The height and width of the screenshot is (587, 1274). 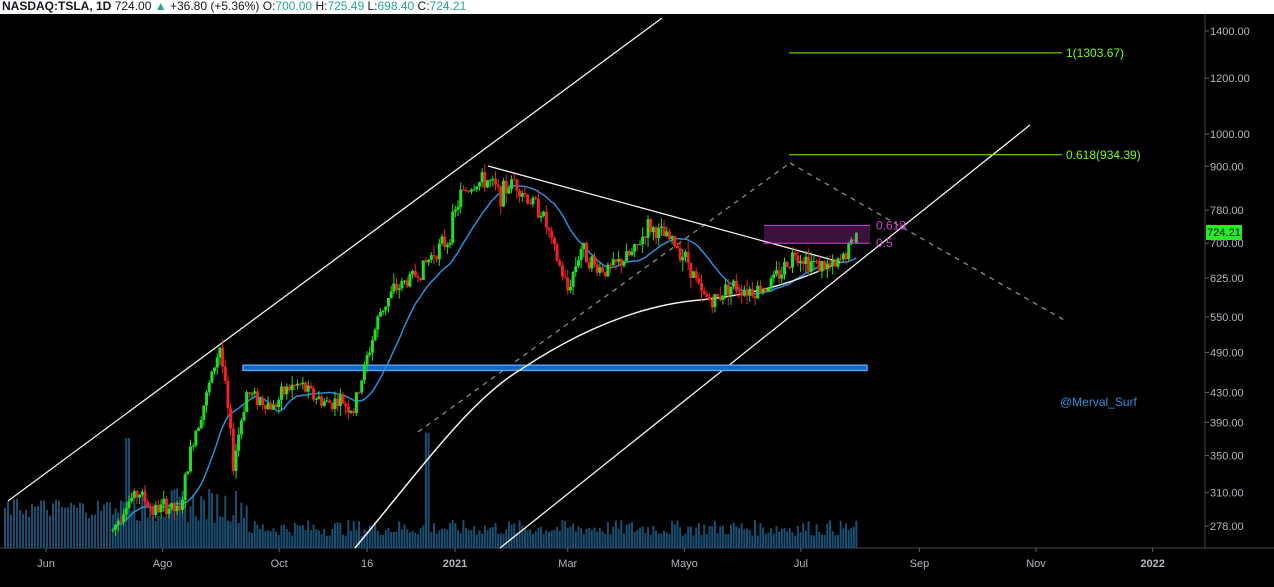 What do you see at coordinates (684, 564) in the screenshot?
I see `time-tick-label: Mayo` at bounding box center [684, 564].